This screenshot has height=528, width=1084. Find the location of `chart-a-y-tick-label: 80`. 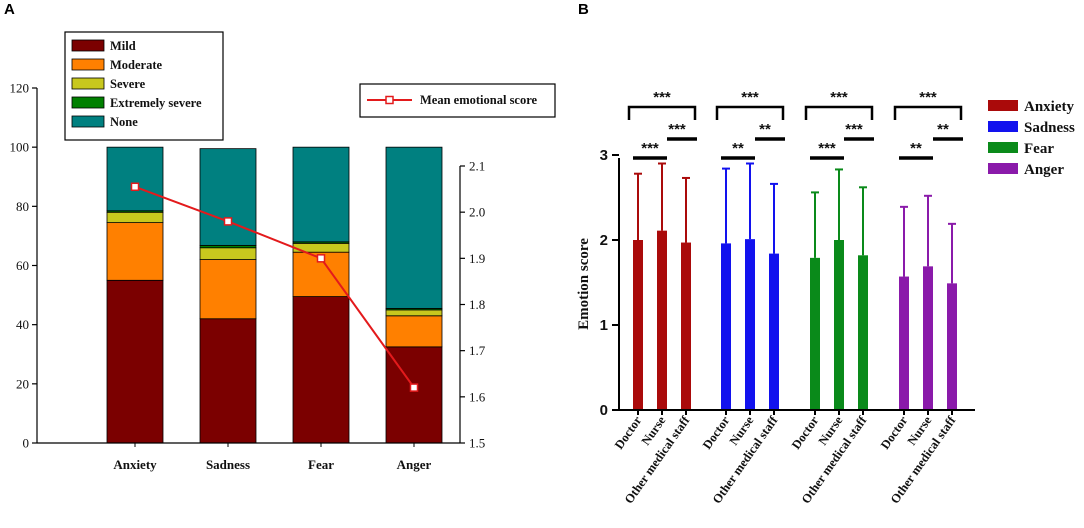

chart-a-y-tick-label: 80 is located at coordinates (22, 206).